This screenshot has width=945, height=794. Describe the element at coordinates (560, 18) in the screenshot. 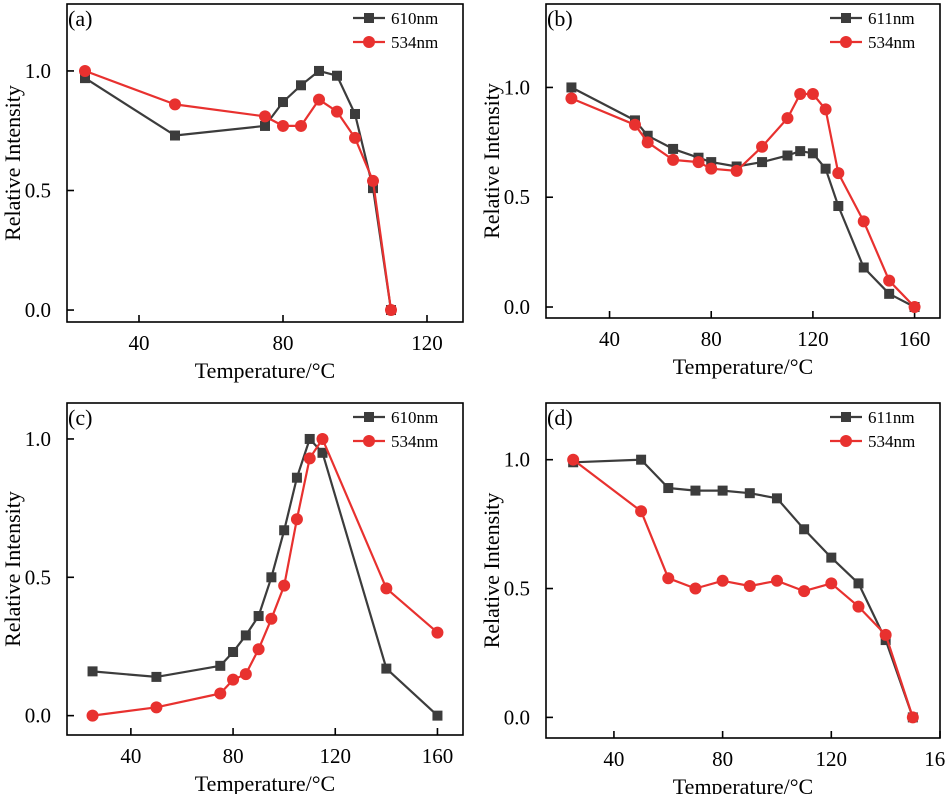

I see `panel-label: (b)` at that location.